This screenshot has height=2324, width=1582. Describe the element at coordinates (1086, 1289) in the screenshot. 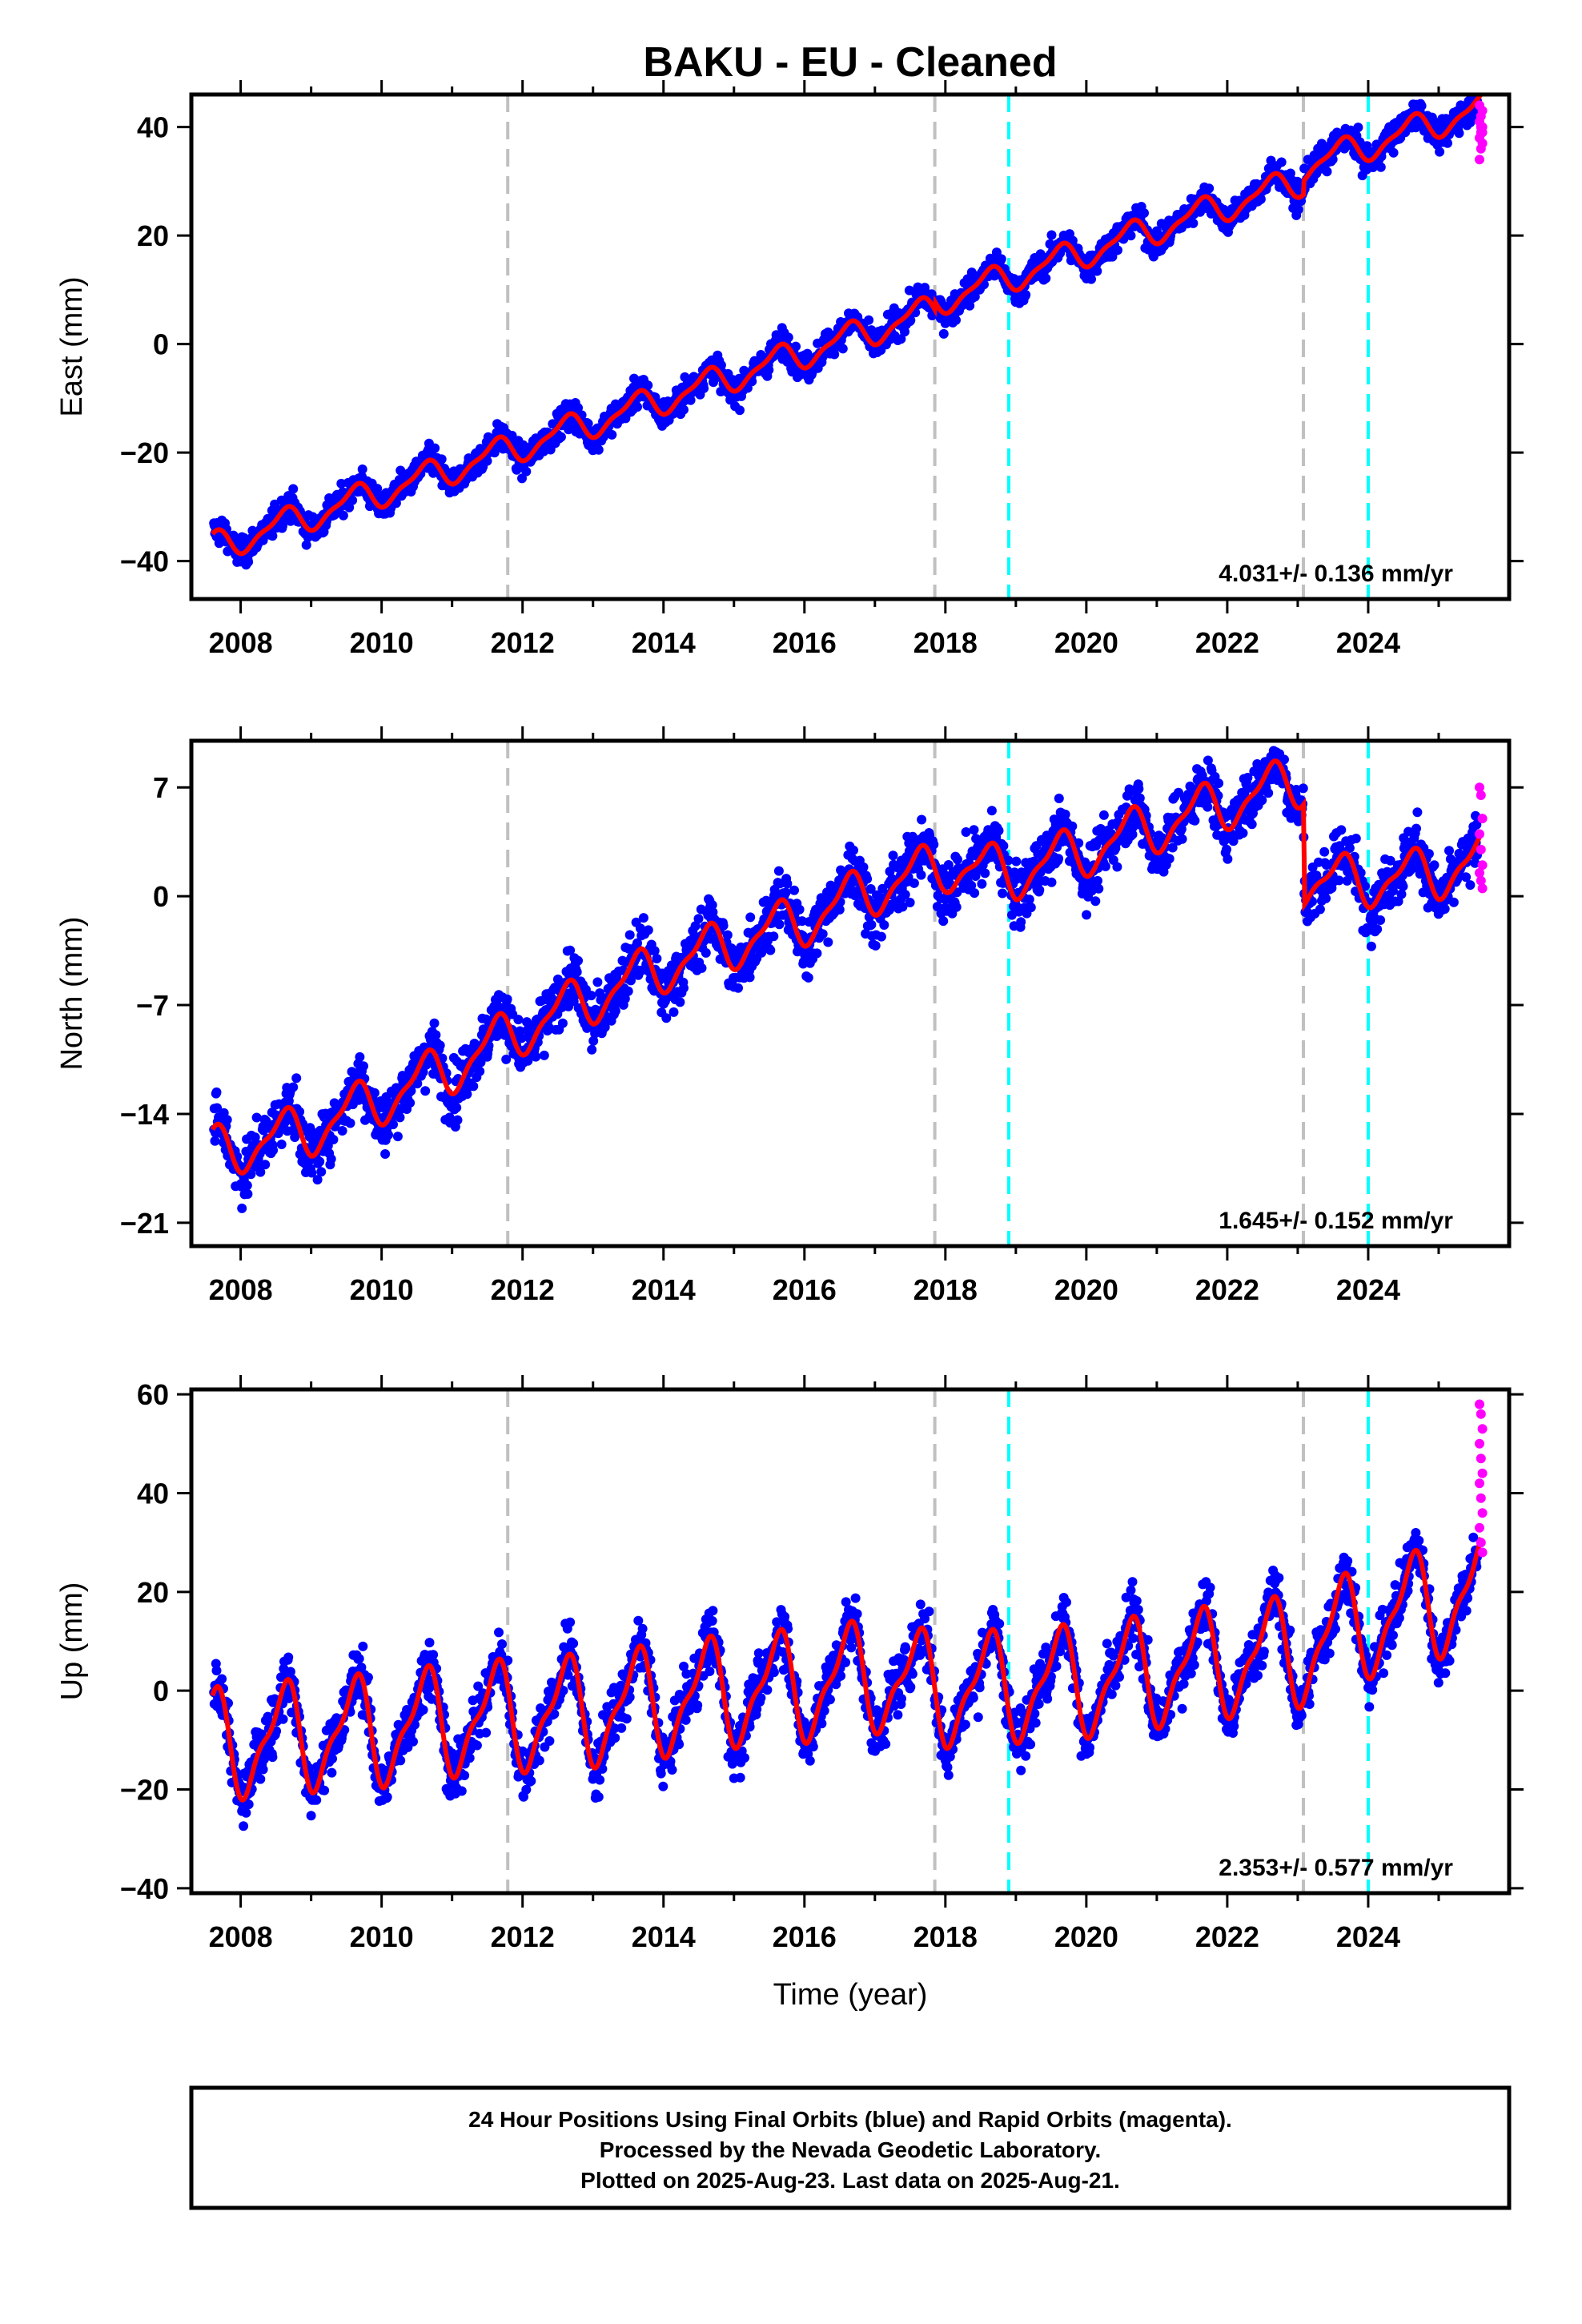

I see `x-tick-label-north: 2020` at that location.